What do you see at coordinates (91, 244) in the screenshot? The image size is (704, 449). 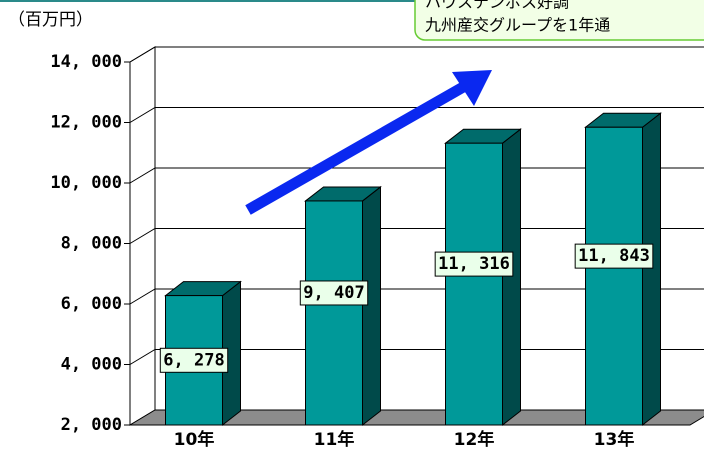 I see `y-tick-label: 8, 000` at bounding box center [91, 244].